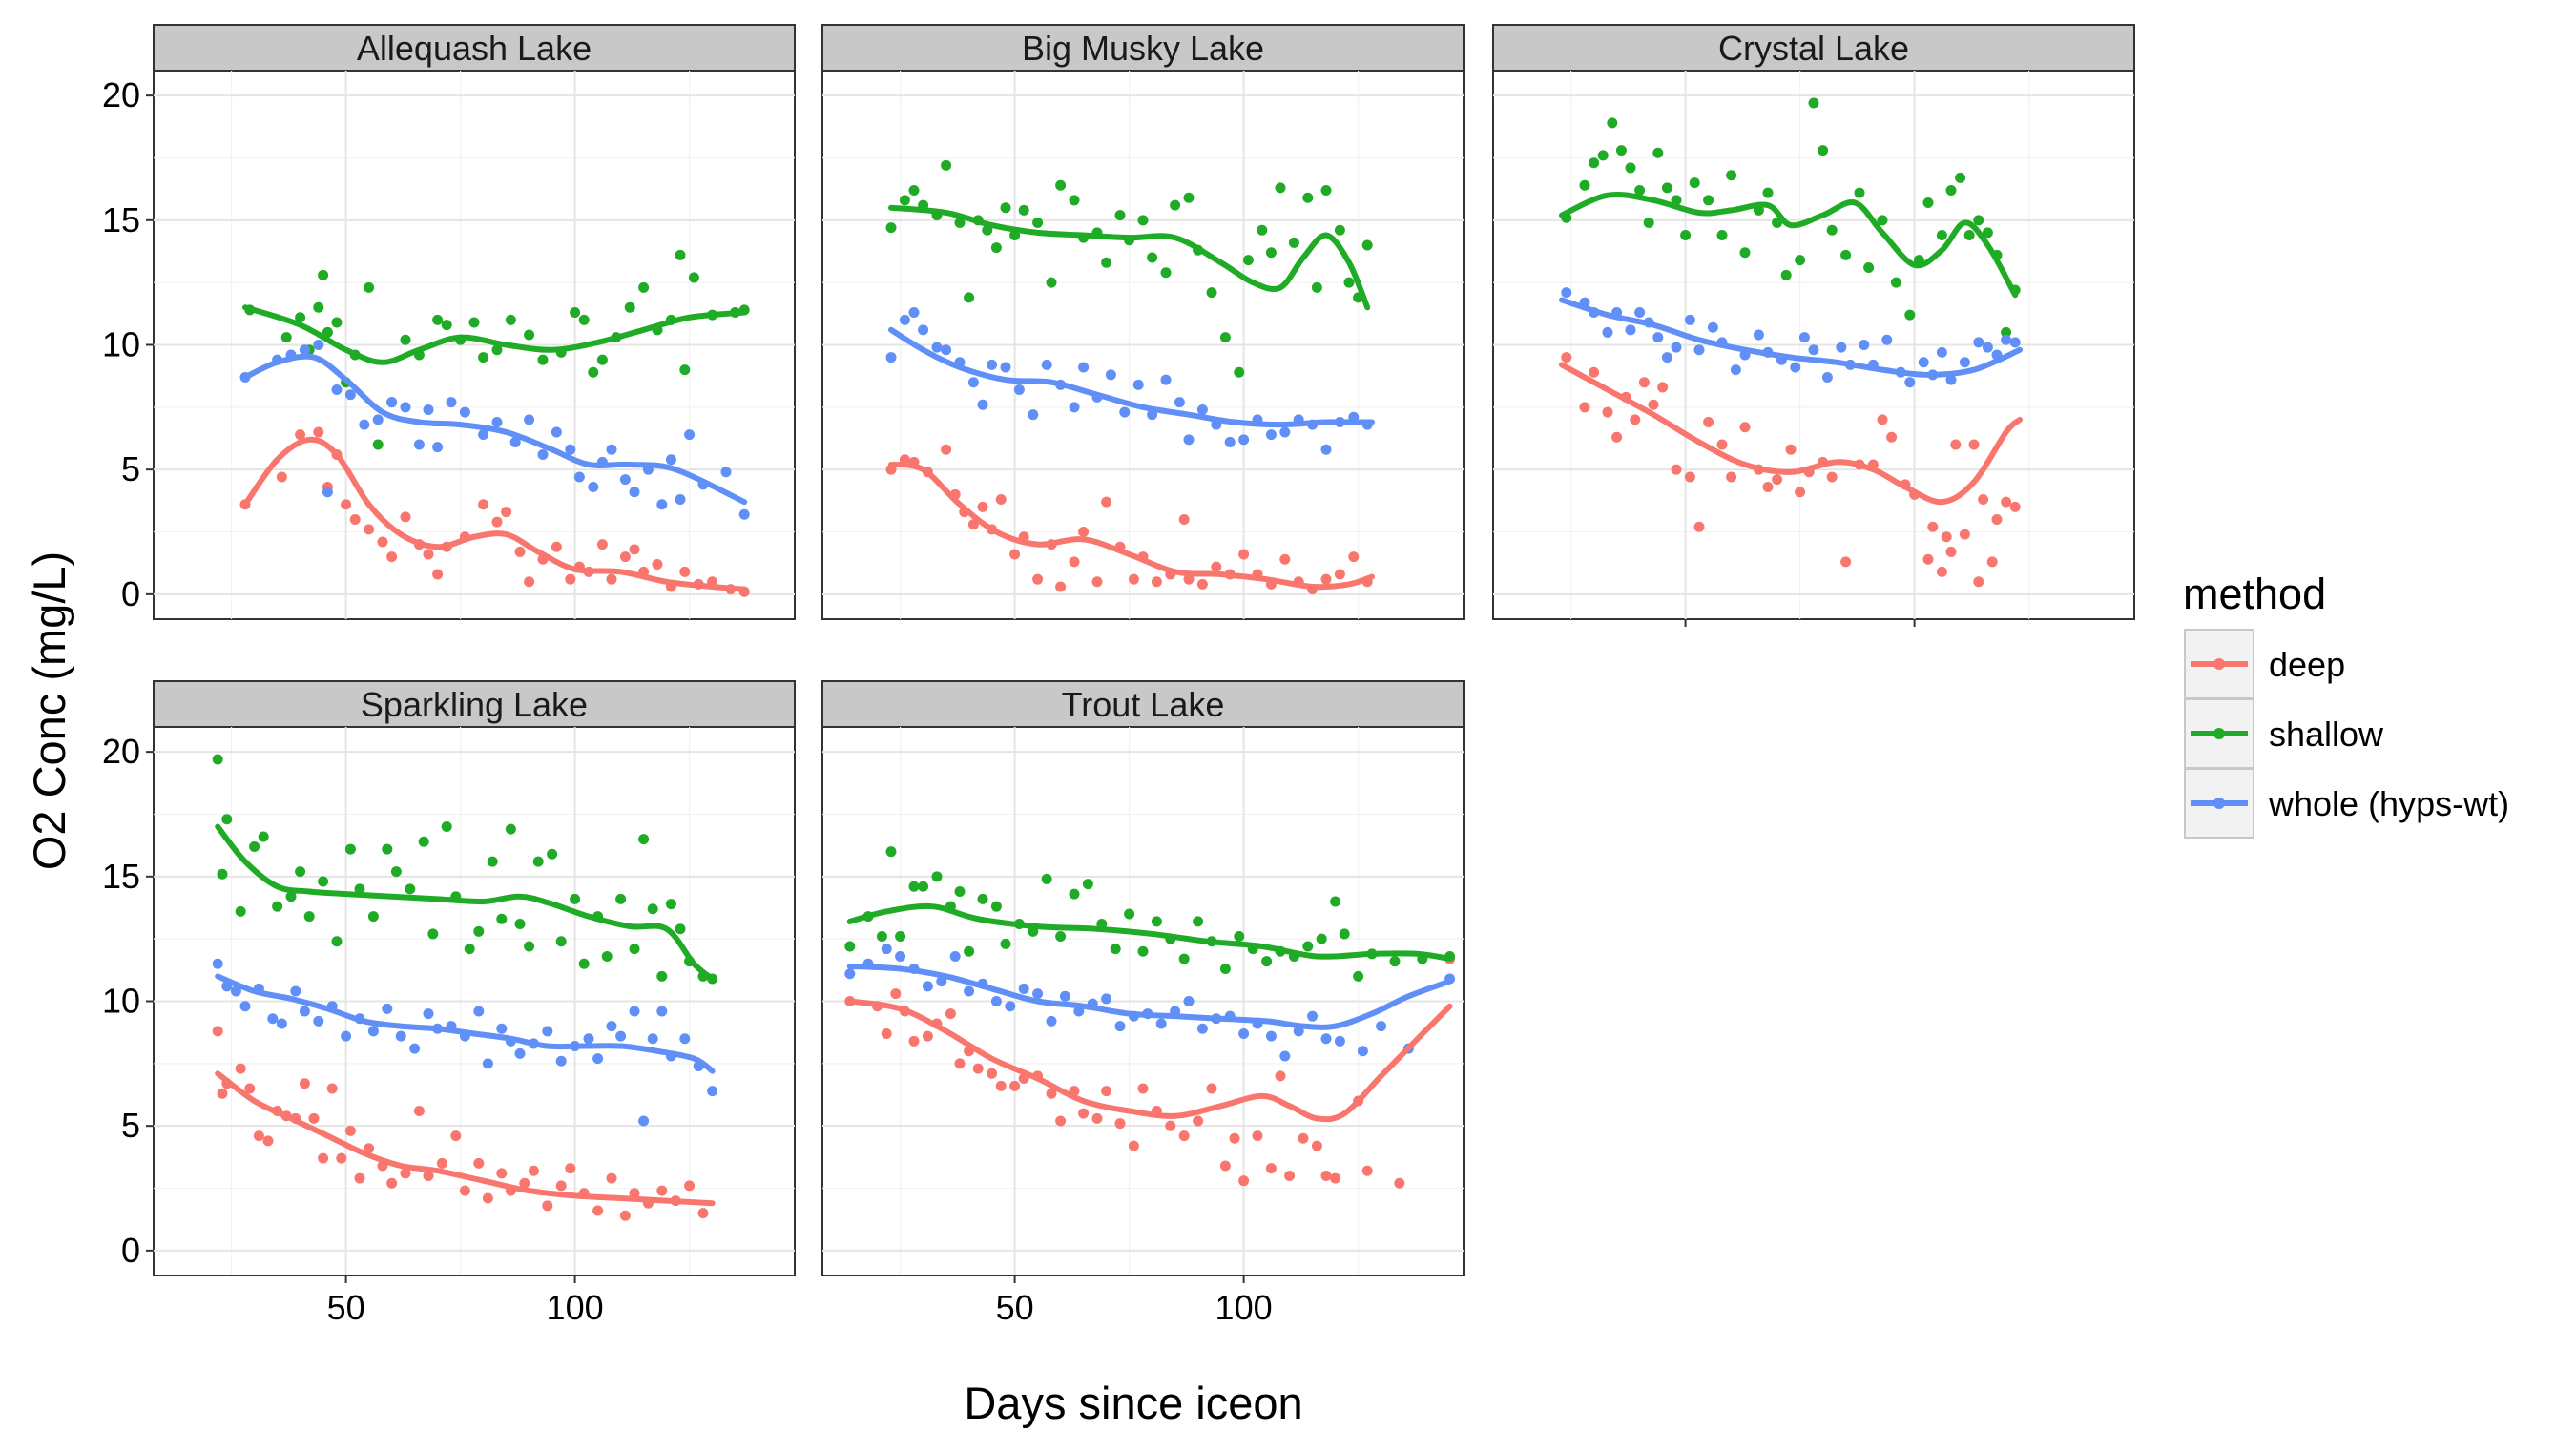 Image resolution: width=2576 pixels, height=1431 pixels. I want to click on y-axis-title: O2 Conc (mg/L), so click(49, 710).